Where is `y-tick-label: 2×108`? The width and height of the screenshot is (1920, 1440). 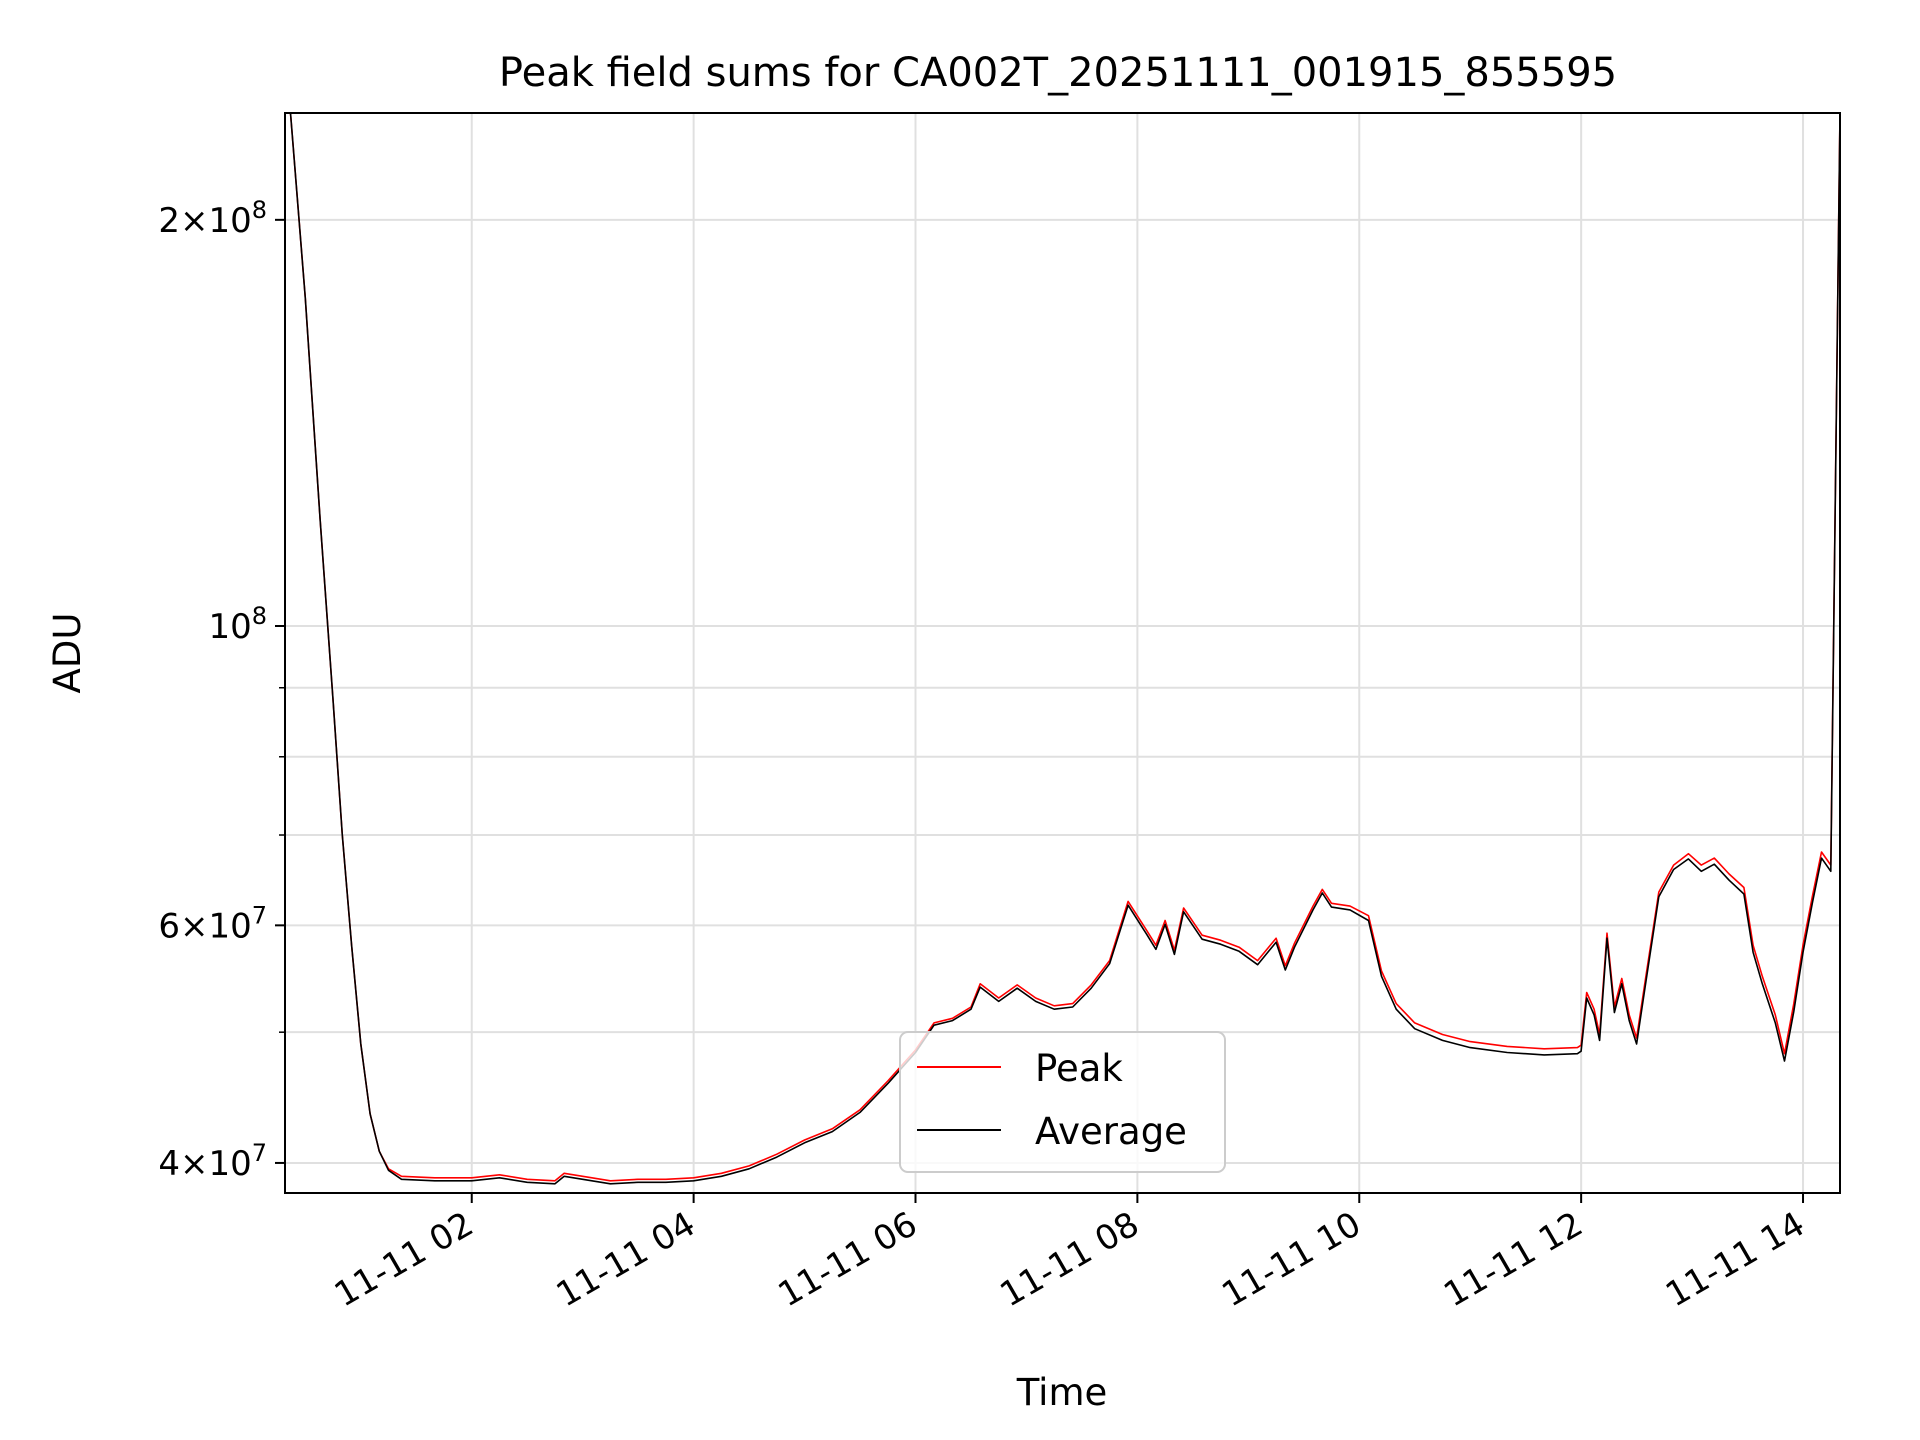
y-tick-label: 2×108 is located at coordinates (212, 218).